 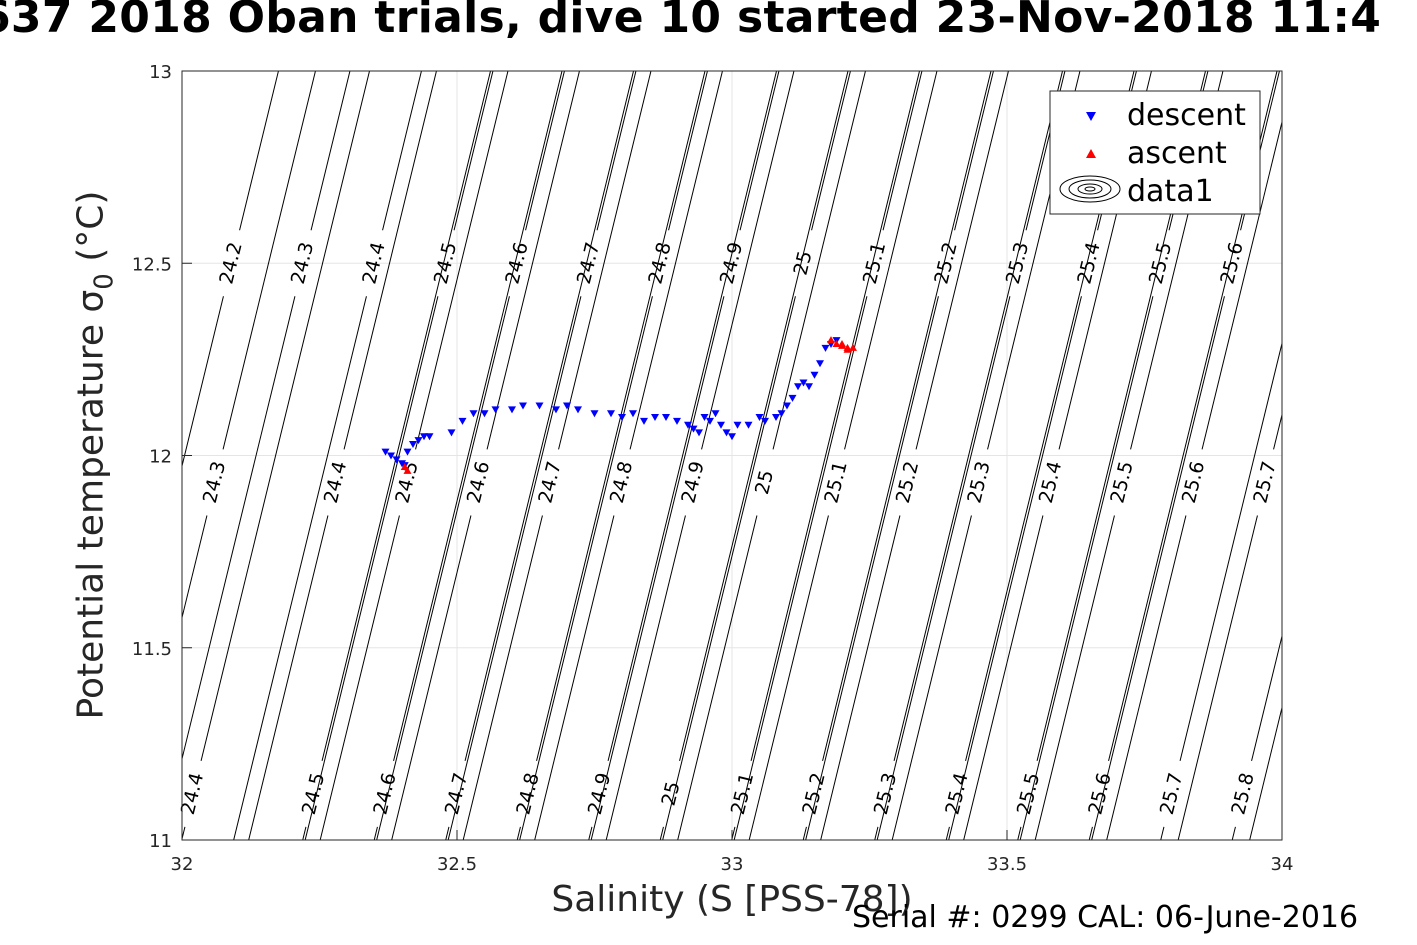 I want to click on x-tick-label: 33, so click(x=732, y=864).